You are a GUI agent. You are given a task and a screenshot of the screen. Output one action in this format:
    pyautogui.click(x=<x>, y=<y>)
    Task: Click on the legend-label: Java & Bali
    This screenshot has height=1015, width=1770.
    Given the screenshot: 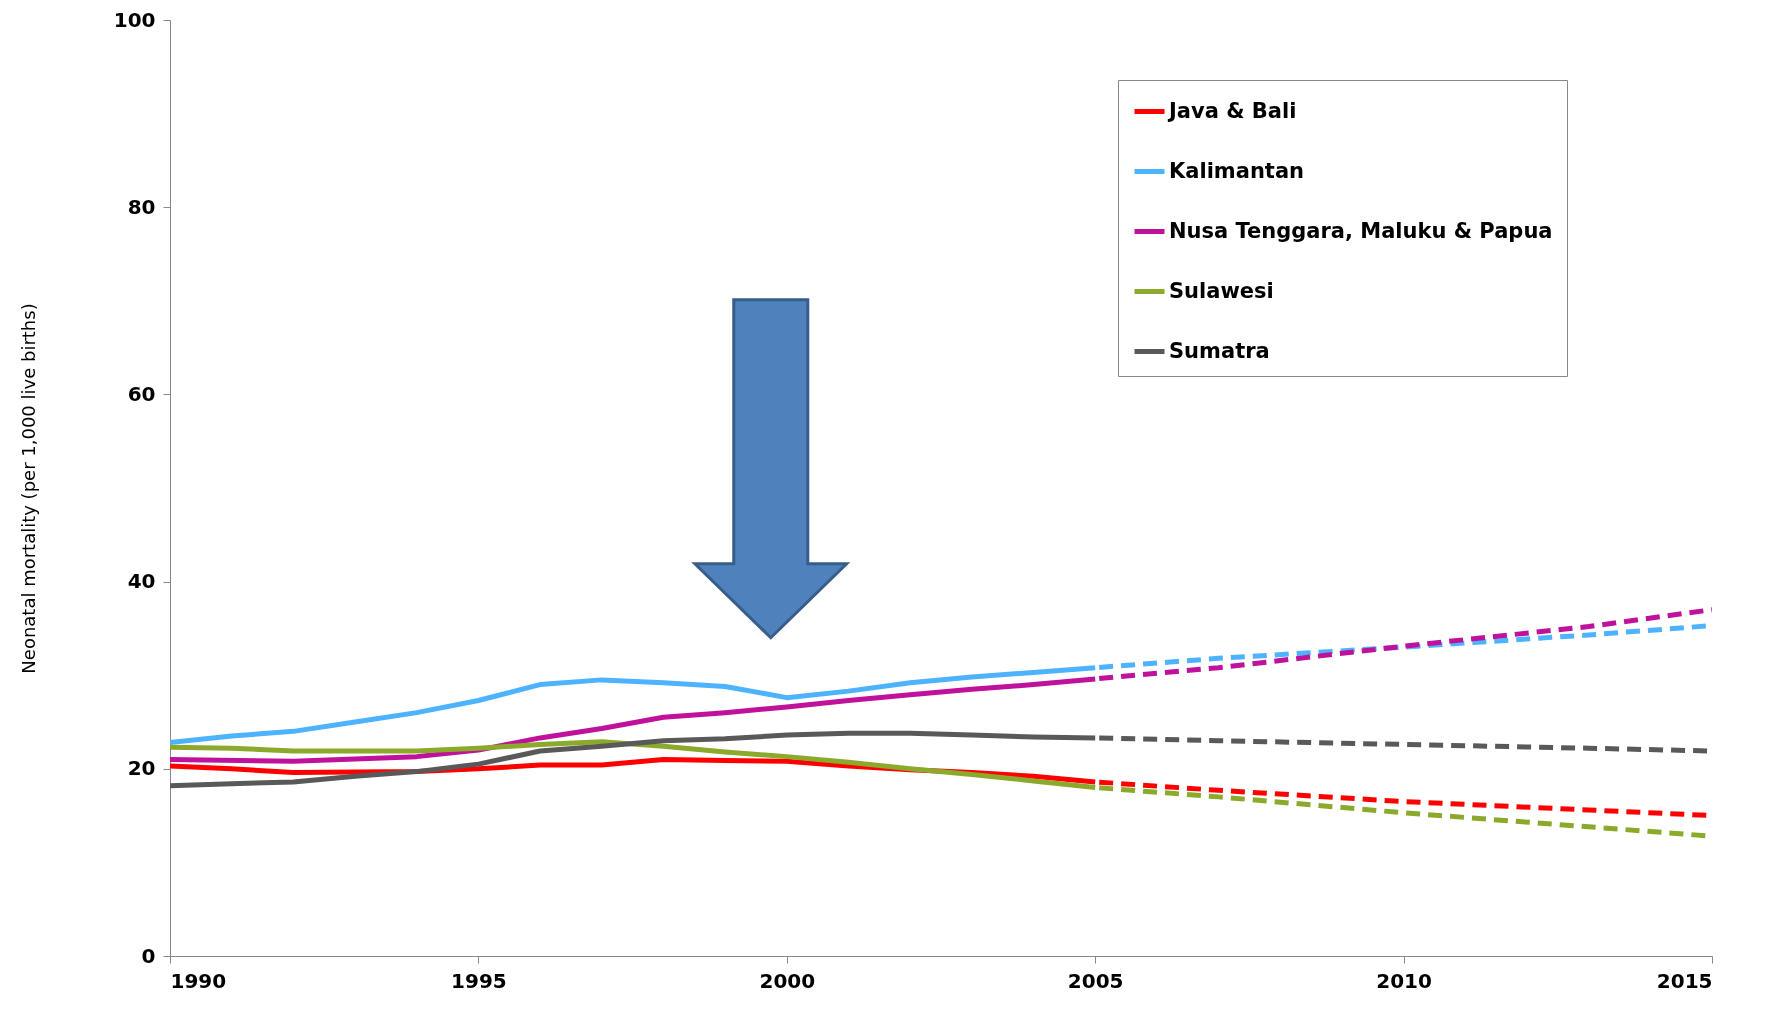 What is the action you would take?
    pyautogui.click(x=1232, y=110)
    